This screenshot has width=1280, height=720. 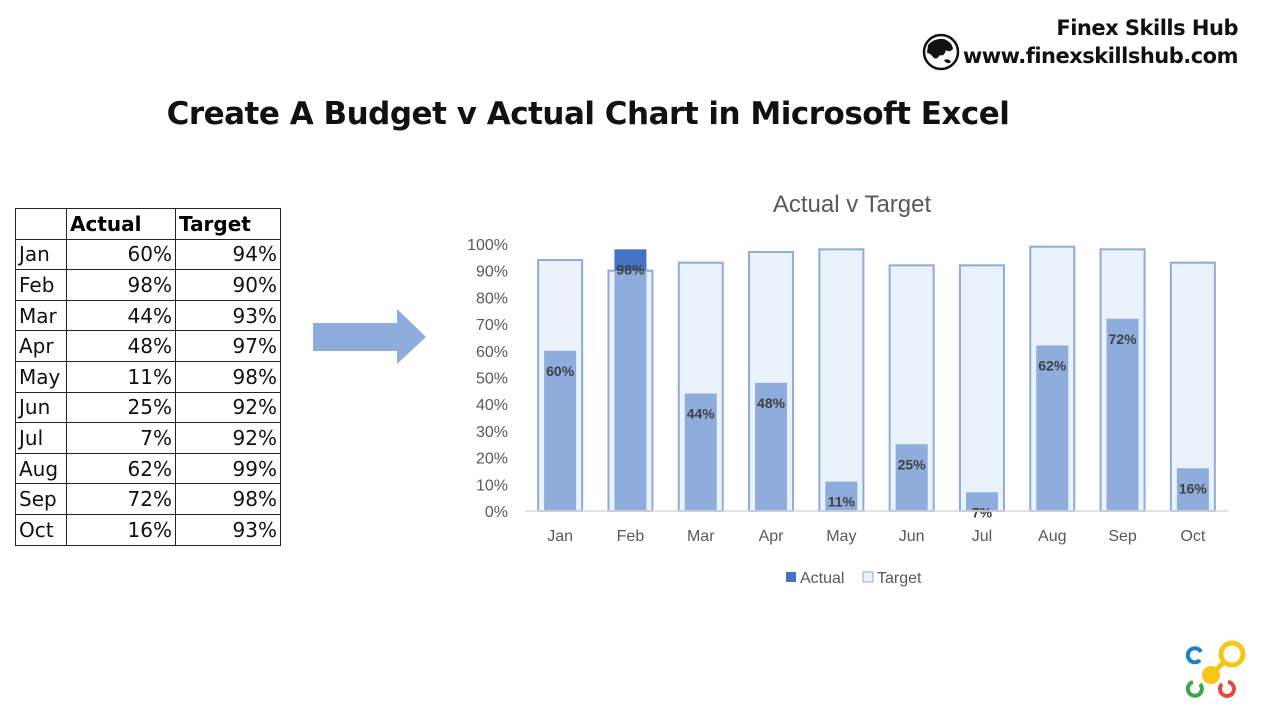 What do you see at coordinates (228, 254) in the screenshot?
I see `target-cell: 94%` at bounding box center [228, 254].